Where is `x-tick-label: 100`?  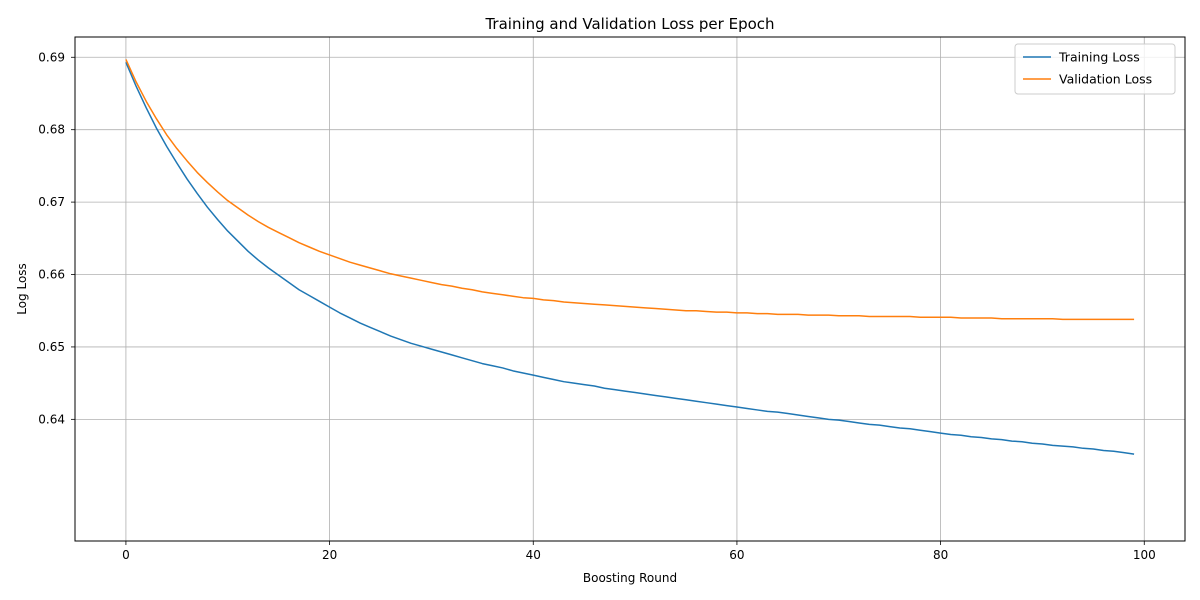 x-tick-label: 100 is located at coordinates (1144, 555).